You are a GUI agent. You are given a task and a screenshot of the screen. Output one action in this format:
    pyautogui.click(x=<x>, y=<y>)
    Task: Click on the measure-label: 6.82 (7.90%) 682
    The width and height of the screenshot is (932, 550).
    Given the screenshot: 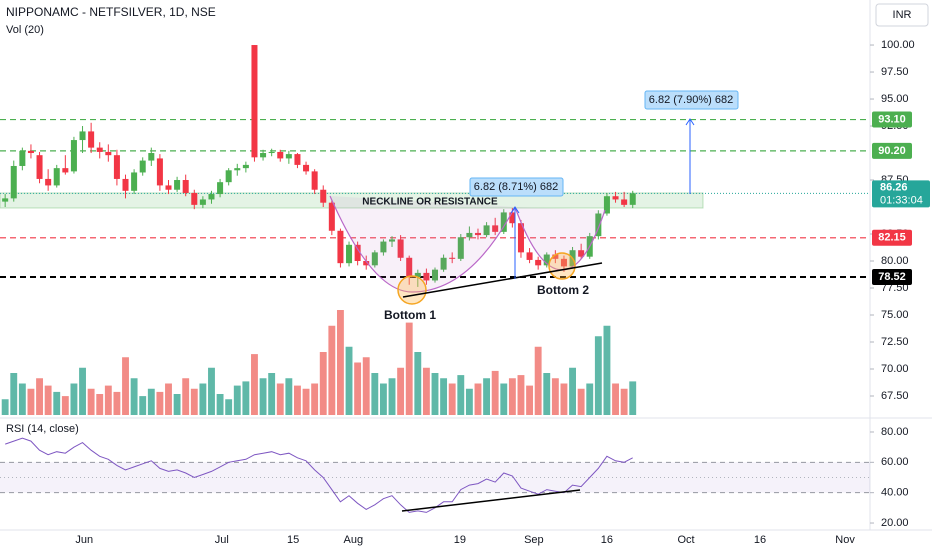 What is the action you would take?
    pyautogui.click(x=691, y=100)
    